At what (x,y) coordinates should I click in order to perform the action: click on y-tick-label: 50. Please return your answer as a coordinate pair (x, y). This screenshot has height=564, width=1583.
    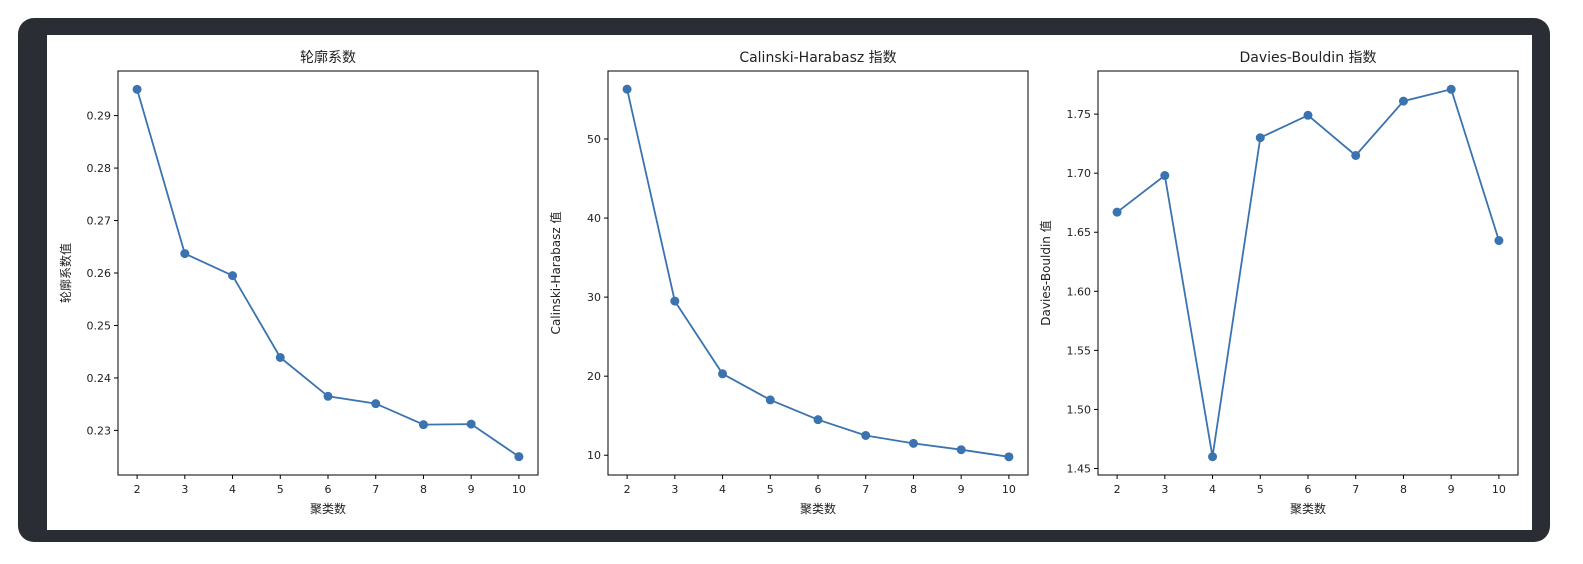
    Looking at the image, I should click on (594, 139).